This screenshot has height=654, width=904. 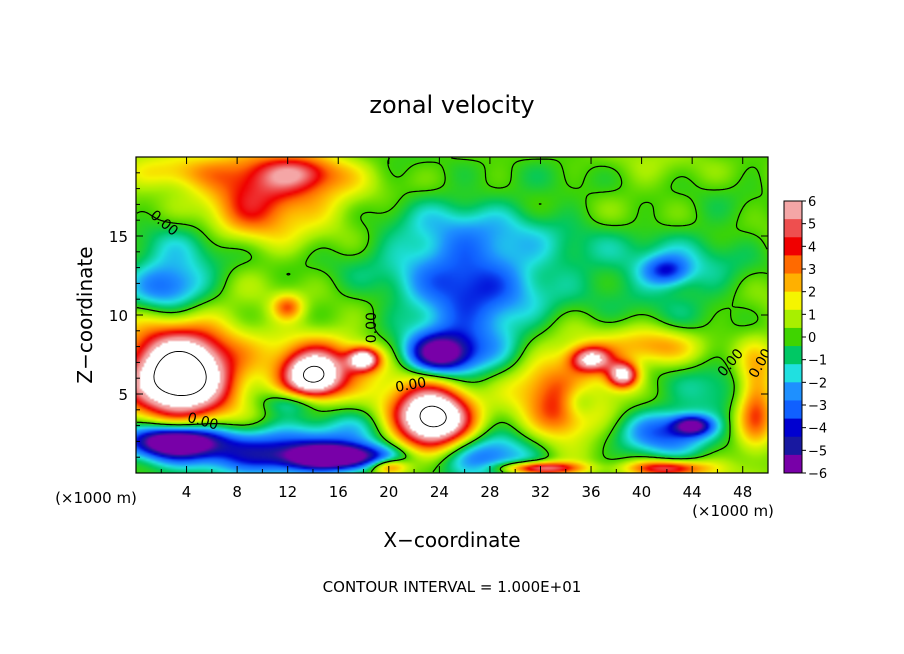 I want to click on colorbar-label: −4, so click(x=817, y=429).